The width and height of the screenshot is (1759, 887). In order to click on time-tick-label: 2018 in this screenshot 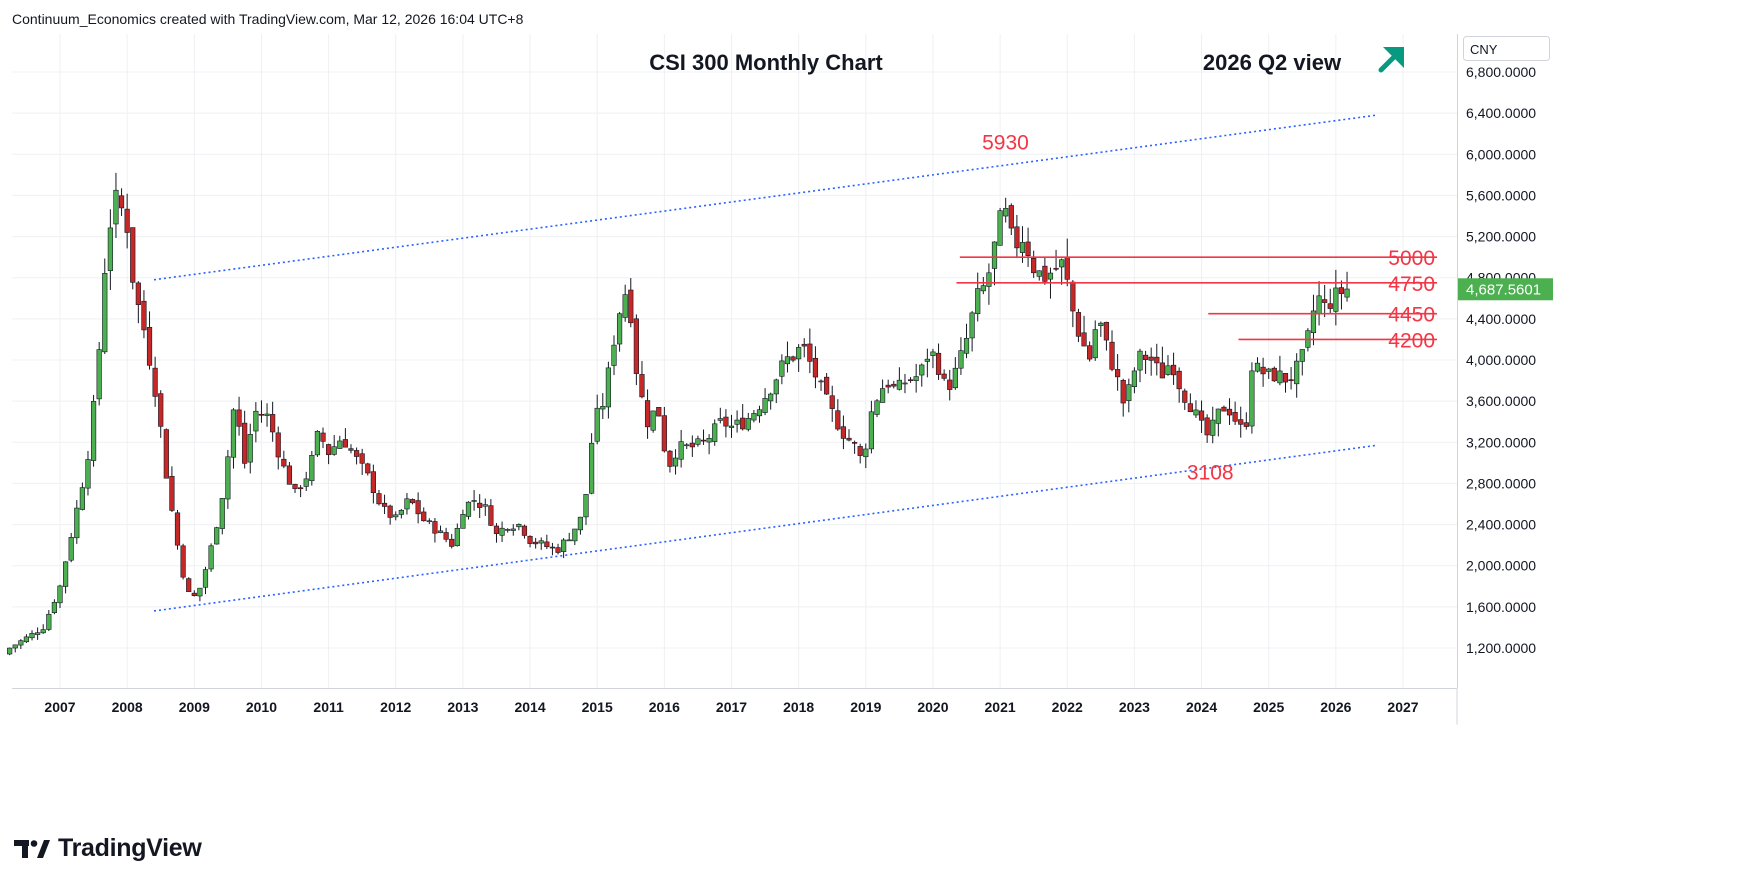, I will do `click(798, 707)`.